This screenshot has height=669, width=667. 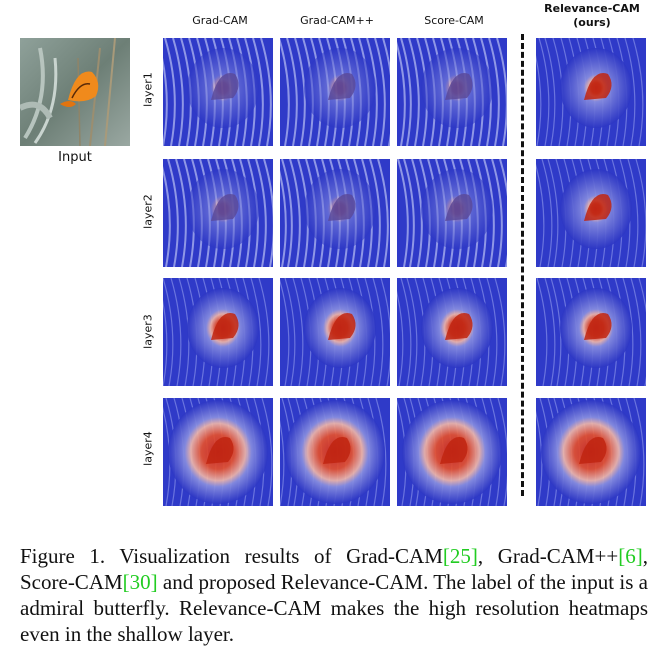 What do you see at coordinates (148, 211) in the screenshot?
I see `row-label-layer2: layer2` at bounding box center [148, 211].